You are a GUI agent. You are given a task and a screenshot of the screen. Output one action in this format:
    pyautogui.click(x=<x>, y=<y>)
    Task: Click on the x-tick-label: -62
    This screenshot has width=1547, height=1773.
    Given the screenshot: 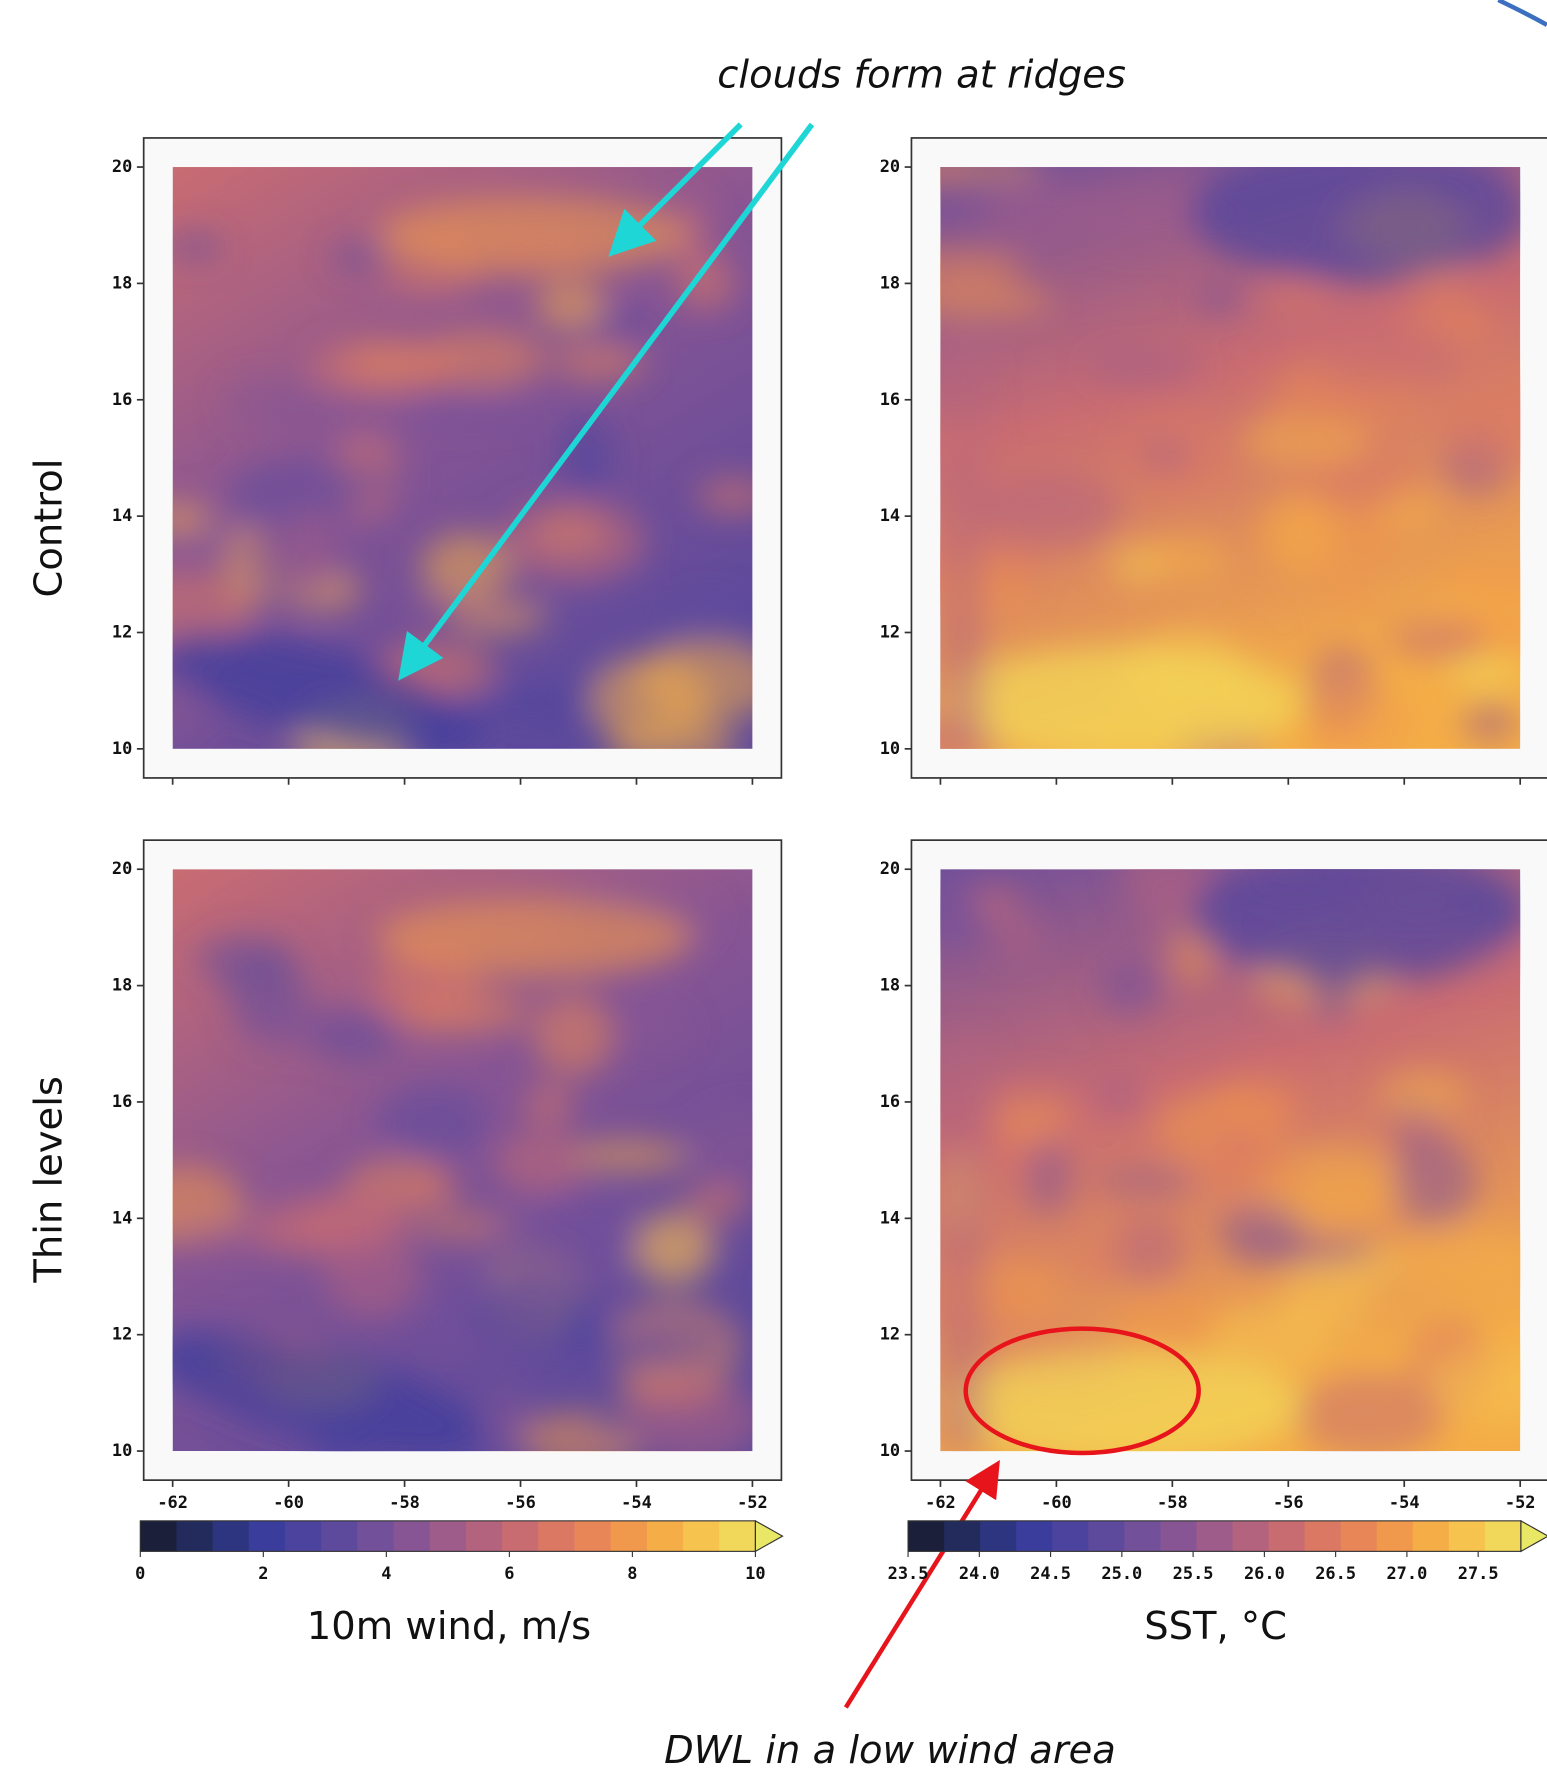 What is the action you would take?
    pyautogui.click(x=940, y=1502)
    